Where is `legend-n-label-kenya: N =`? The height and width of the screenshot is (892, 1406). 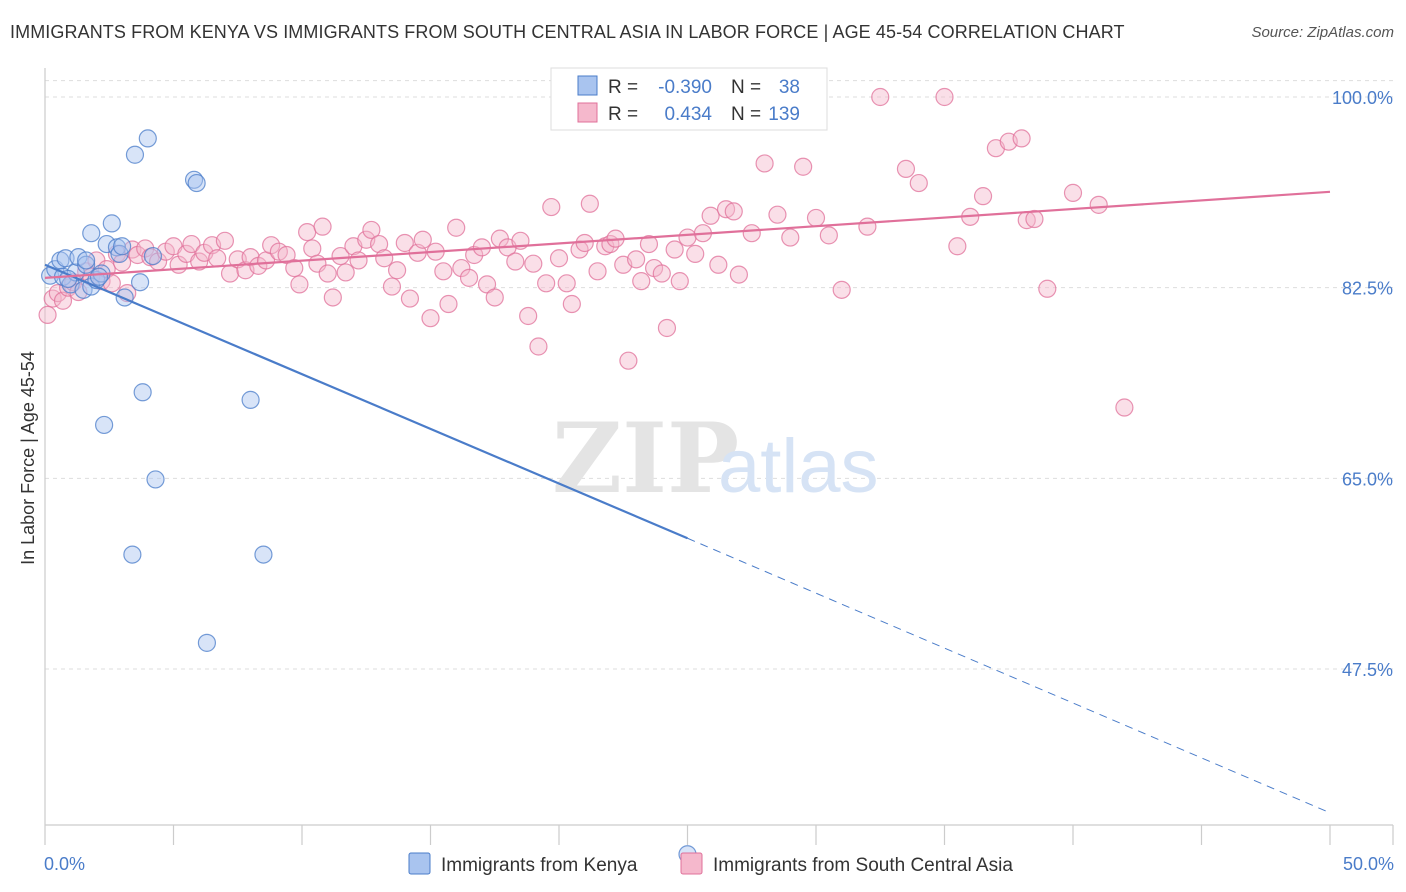 legend-n-label-kenya: N = is located at coordinates (746, 87).